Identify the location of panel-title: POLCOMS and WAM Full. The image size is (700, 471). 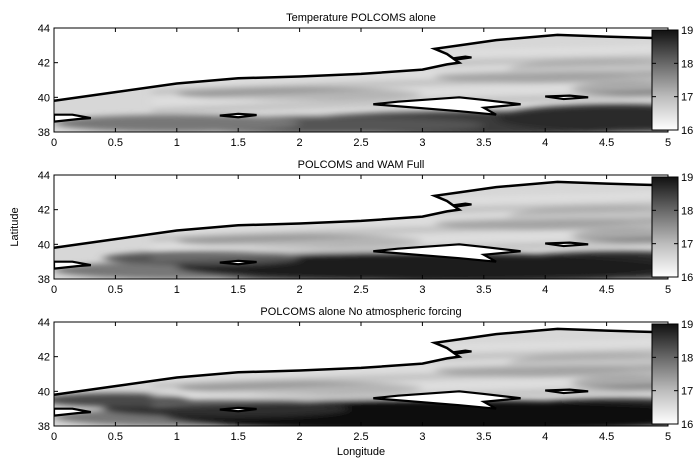
(361, 165).